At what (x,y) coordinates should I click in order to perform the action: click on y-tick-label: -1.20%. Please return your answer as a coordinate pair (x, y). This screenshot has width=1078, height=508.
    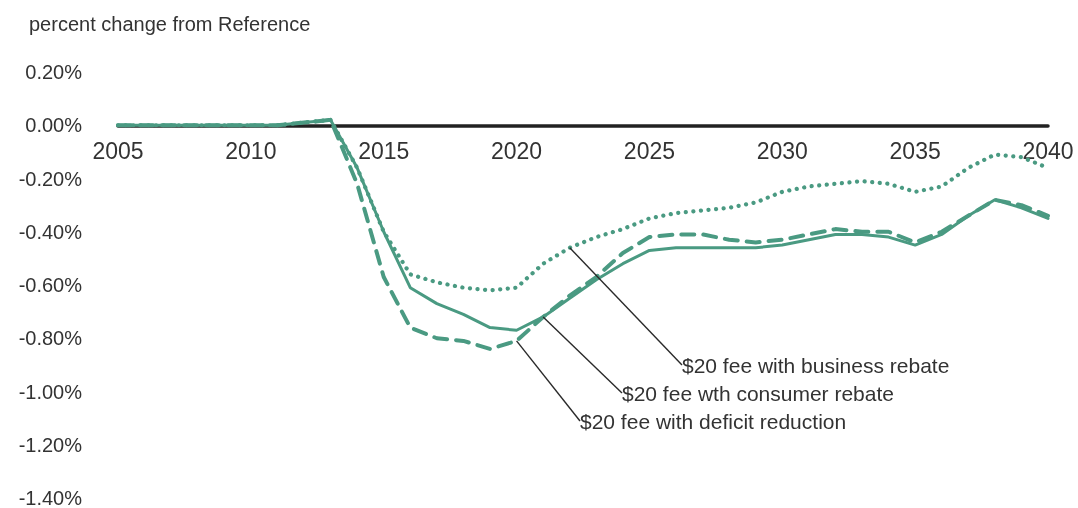
    Looking at the image, I should click on (50, 444).